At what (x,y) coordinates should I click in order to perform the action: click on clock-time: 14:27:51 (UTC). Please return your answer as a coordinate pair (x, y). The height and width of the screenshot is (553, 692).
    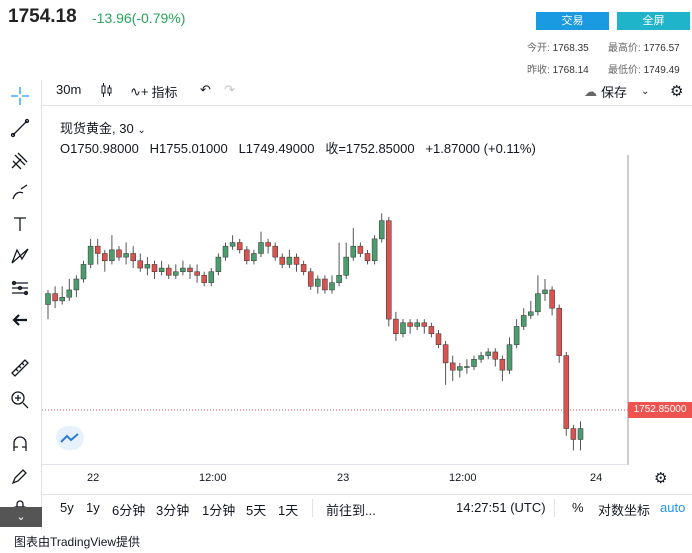
    Looking at the image, I should click on (501, 507).